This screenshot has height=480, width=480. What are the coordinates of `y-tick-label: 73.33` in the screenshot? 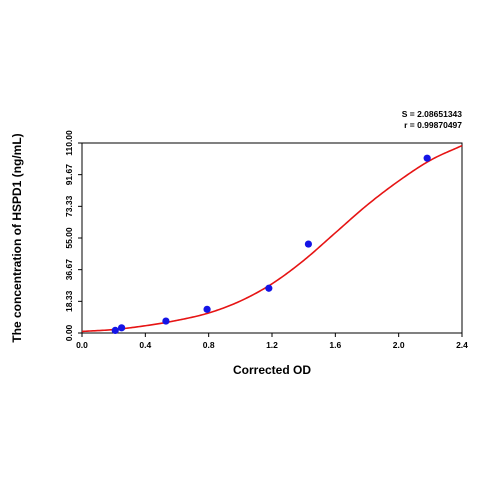 It's located at (69, 206).